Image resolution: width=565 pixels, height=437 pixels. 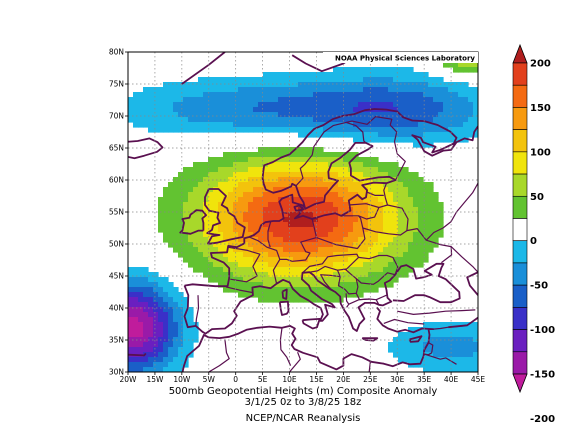 I want to click on x-tick-label: 45E, so click(x=478, y=379).